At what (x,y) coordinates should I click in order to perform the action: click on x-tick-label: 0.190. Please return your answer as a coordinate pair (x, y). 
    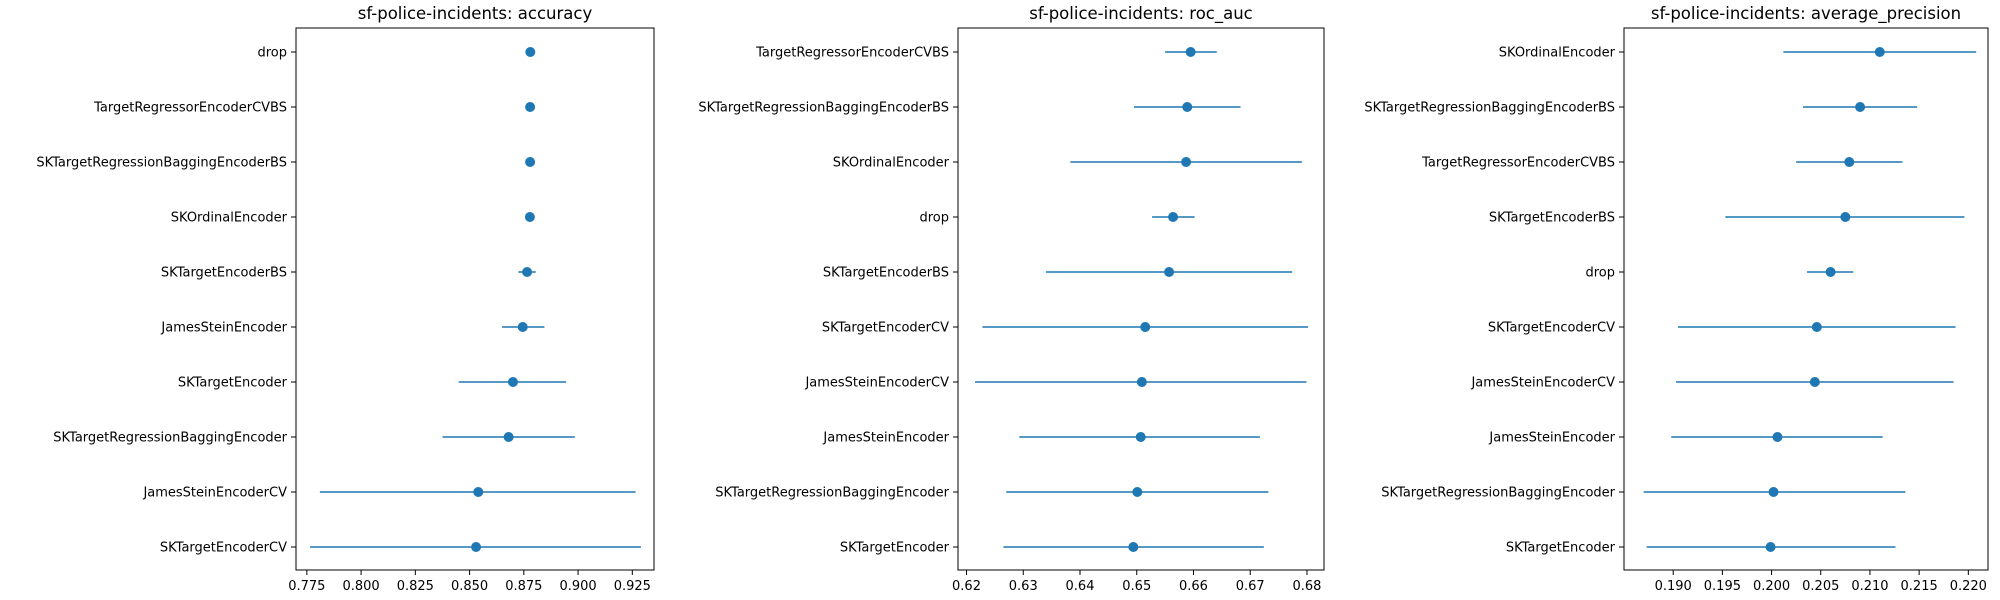
    Looking at the image, I should click on (1673, 586).